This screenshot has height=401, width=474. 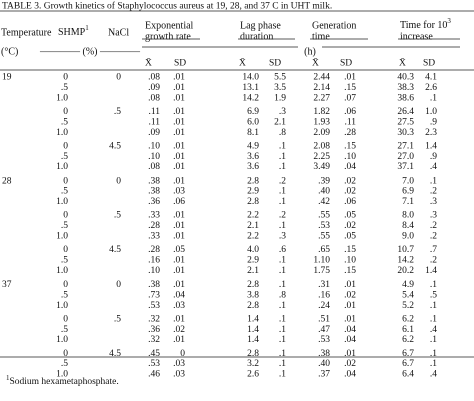 What do you see at coordinates (408, 285) in the screenshot?
I see `cell: 4.9` at bounding box center [408, 285].